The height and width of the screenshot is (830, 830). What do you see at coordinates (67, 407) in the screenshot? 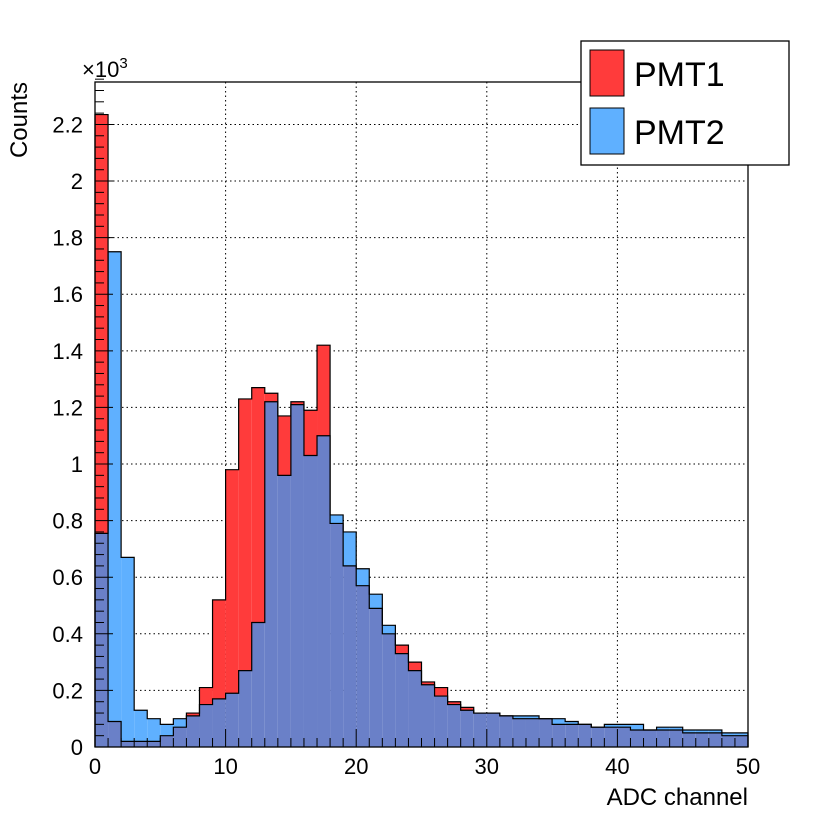
I see `y-tick-label: 1.2` at bounding box center [67, 407].